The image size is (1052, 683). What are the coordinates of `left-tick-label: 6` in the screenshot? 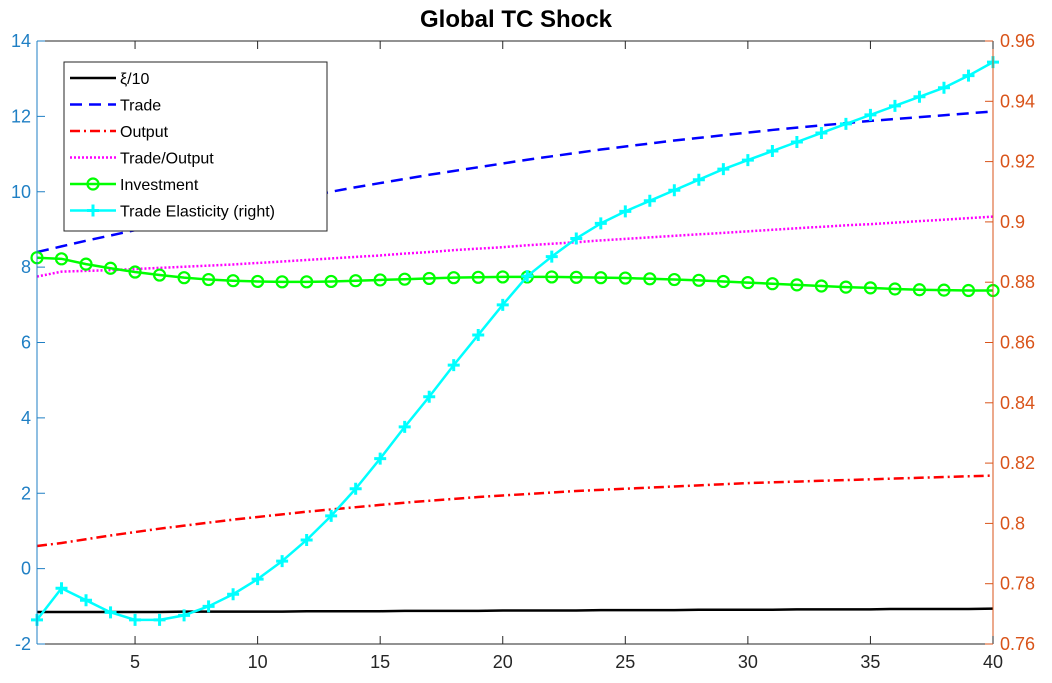 It's located at (26, 343).